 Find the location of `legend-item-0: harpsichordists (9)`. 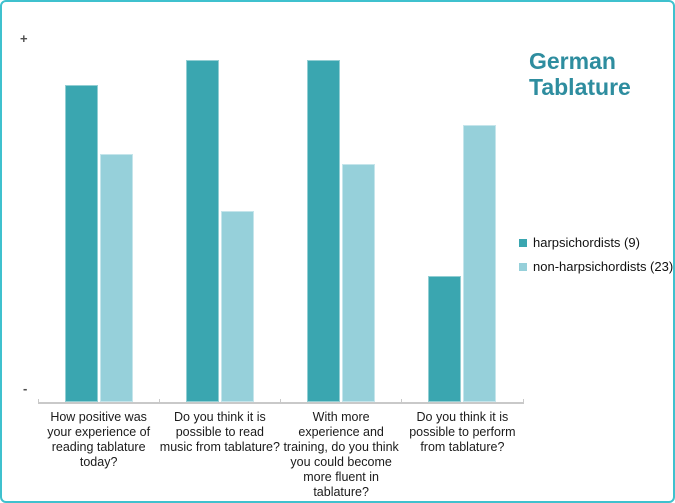

legend-item-0: harpsichordists (9) is located at coordinates (596, 242).